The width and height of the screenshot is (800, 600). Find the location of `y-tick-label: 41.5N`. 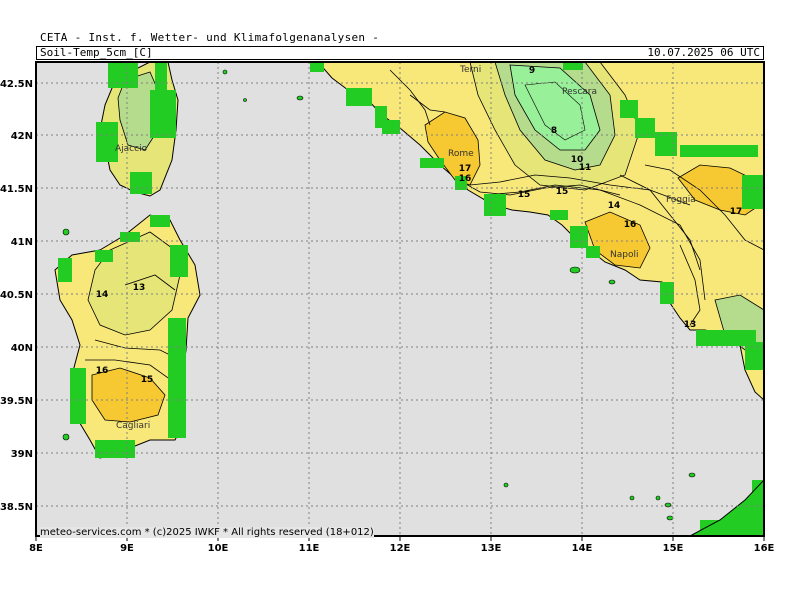

y-tick-label: 41.5N is located at coordinates (16, 189).